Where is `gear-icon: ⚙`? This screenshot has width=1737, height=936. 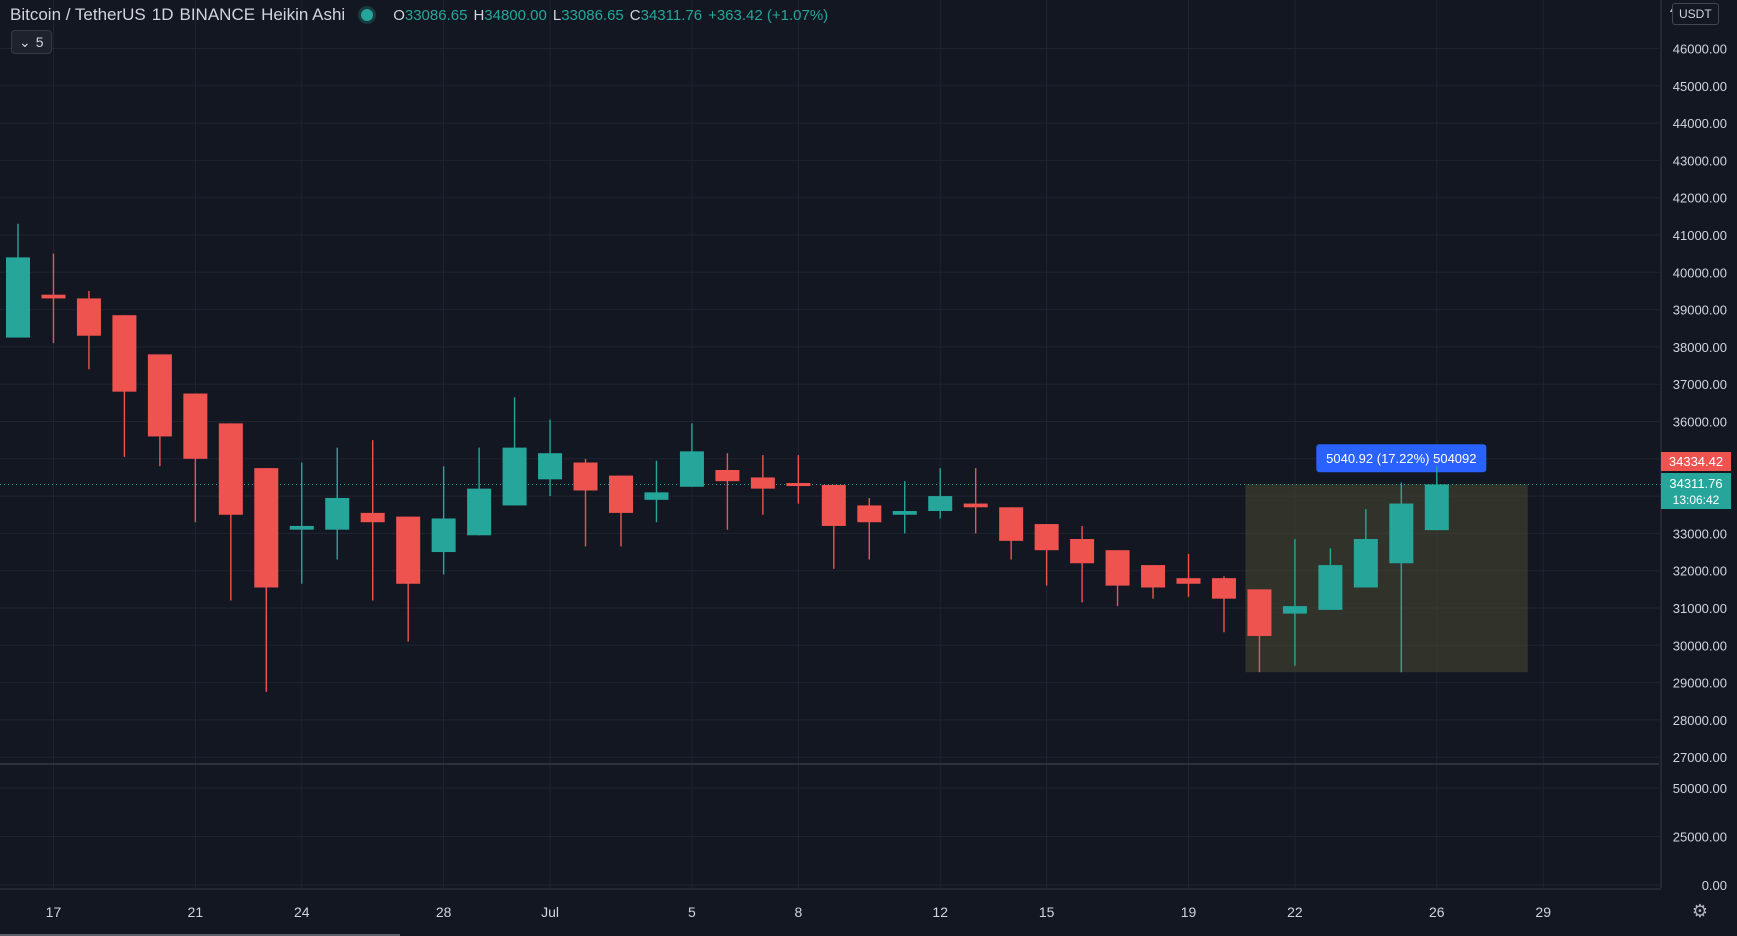
gear-icon: ⚙ is located at coordinates (1700, 911).